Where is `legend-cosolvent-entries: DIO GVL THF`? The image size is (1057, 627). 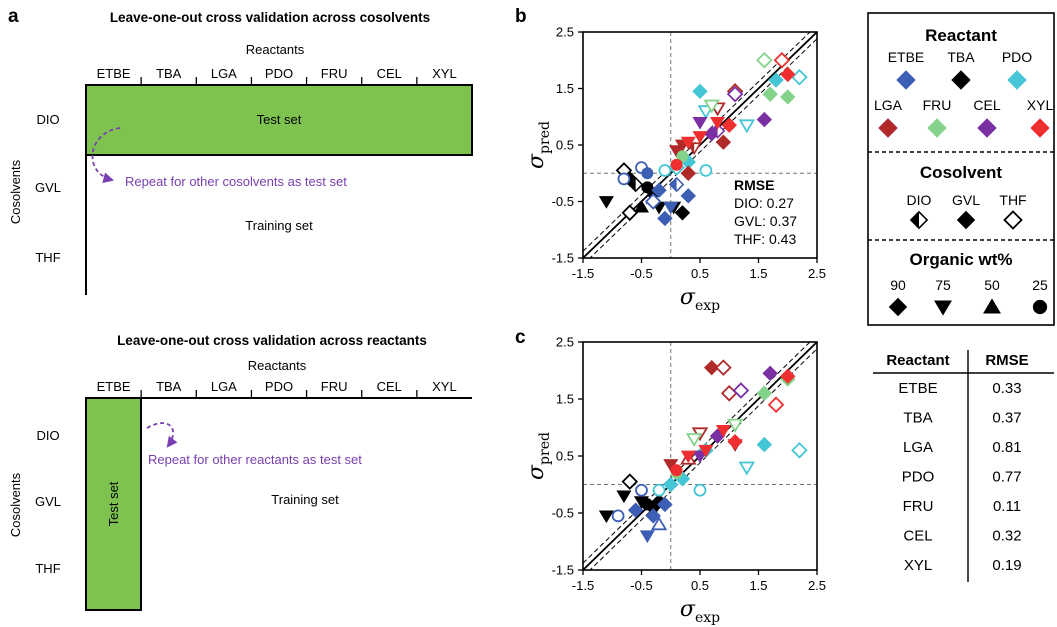
legend-cosolvent-entries: DIO GVL THF is located at coordinates (967, 211).